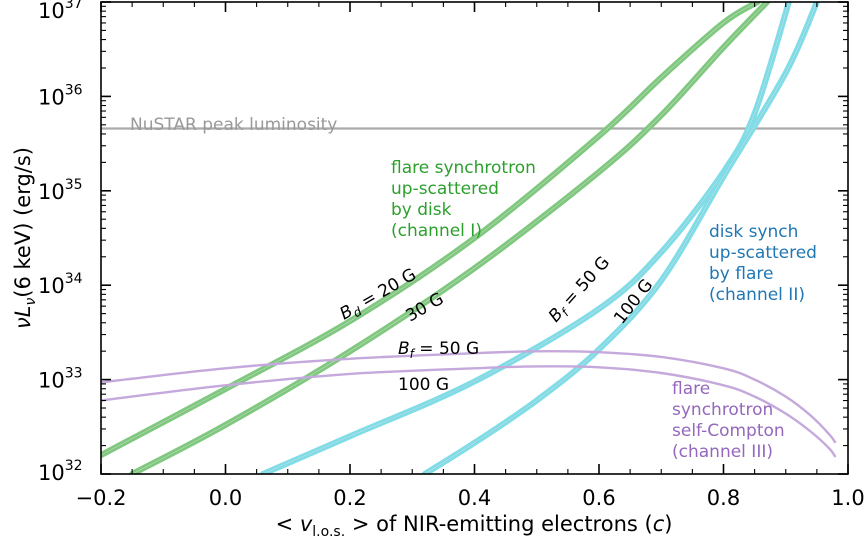  Describe the element at coordinates (691, 389) in the screenshot. I see `svg-text: flare` at that location.